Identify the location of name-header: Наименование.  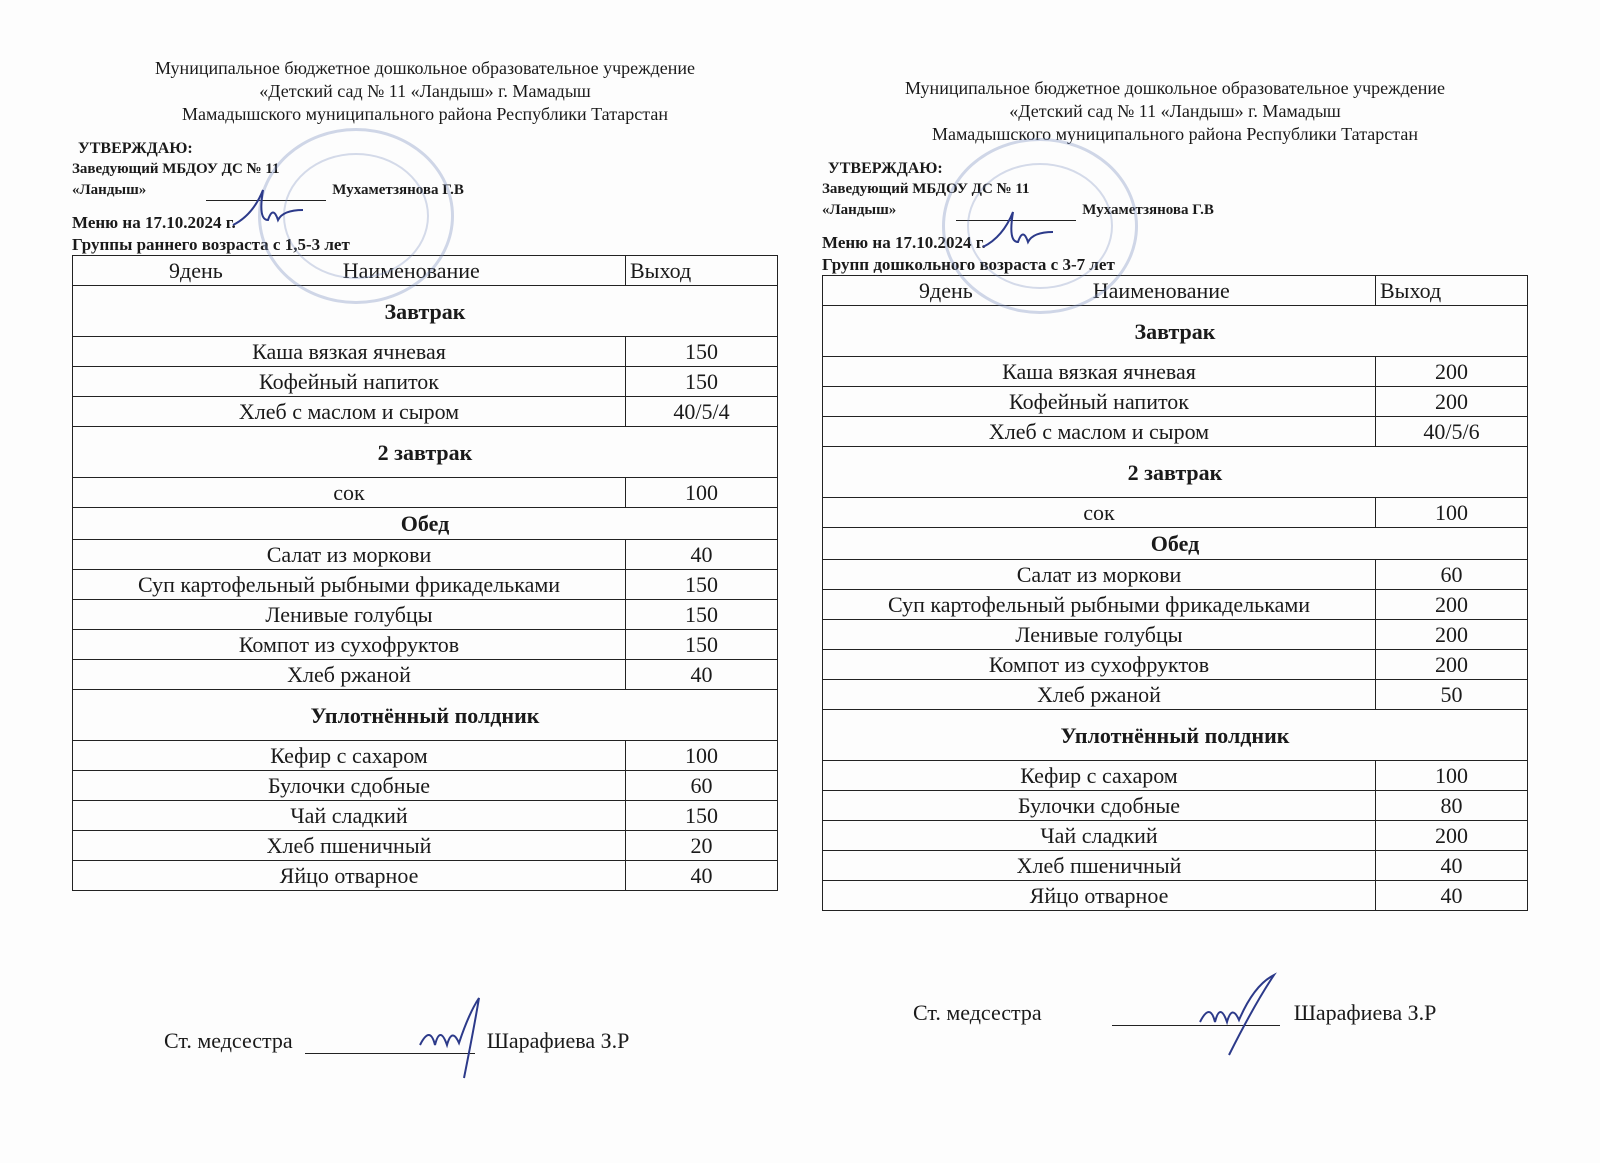
(411, 270).